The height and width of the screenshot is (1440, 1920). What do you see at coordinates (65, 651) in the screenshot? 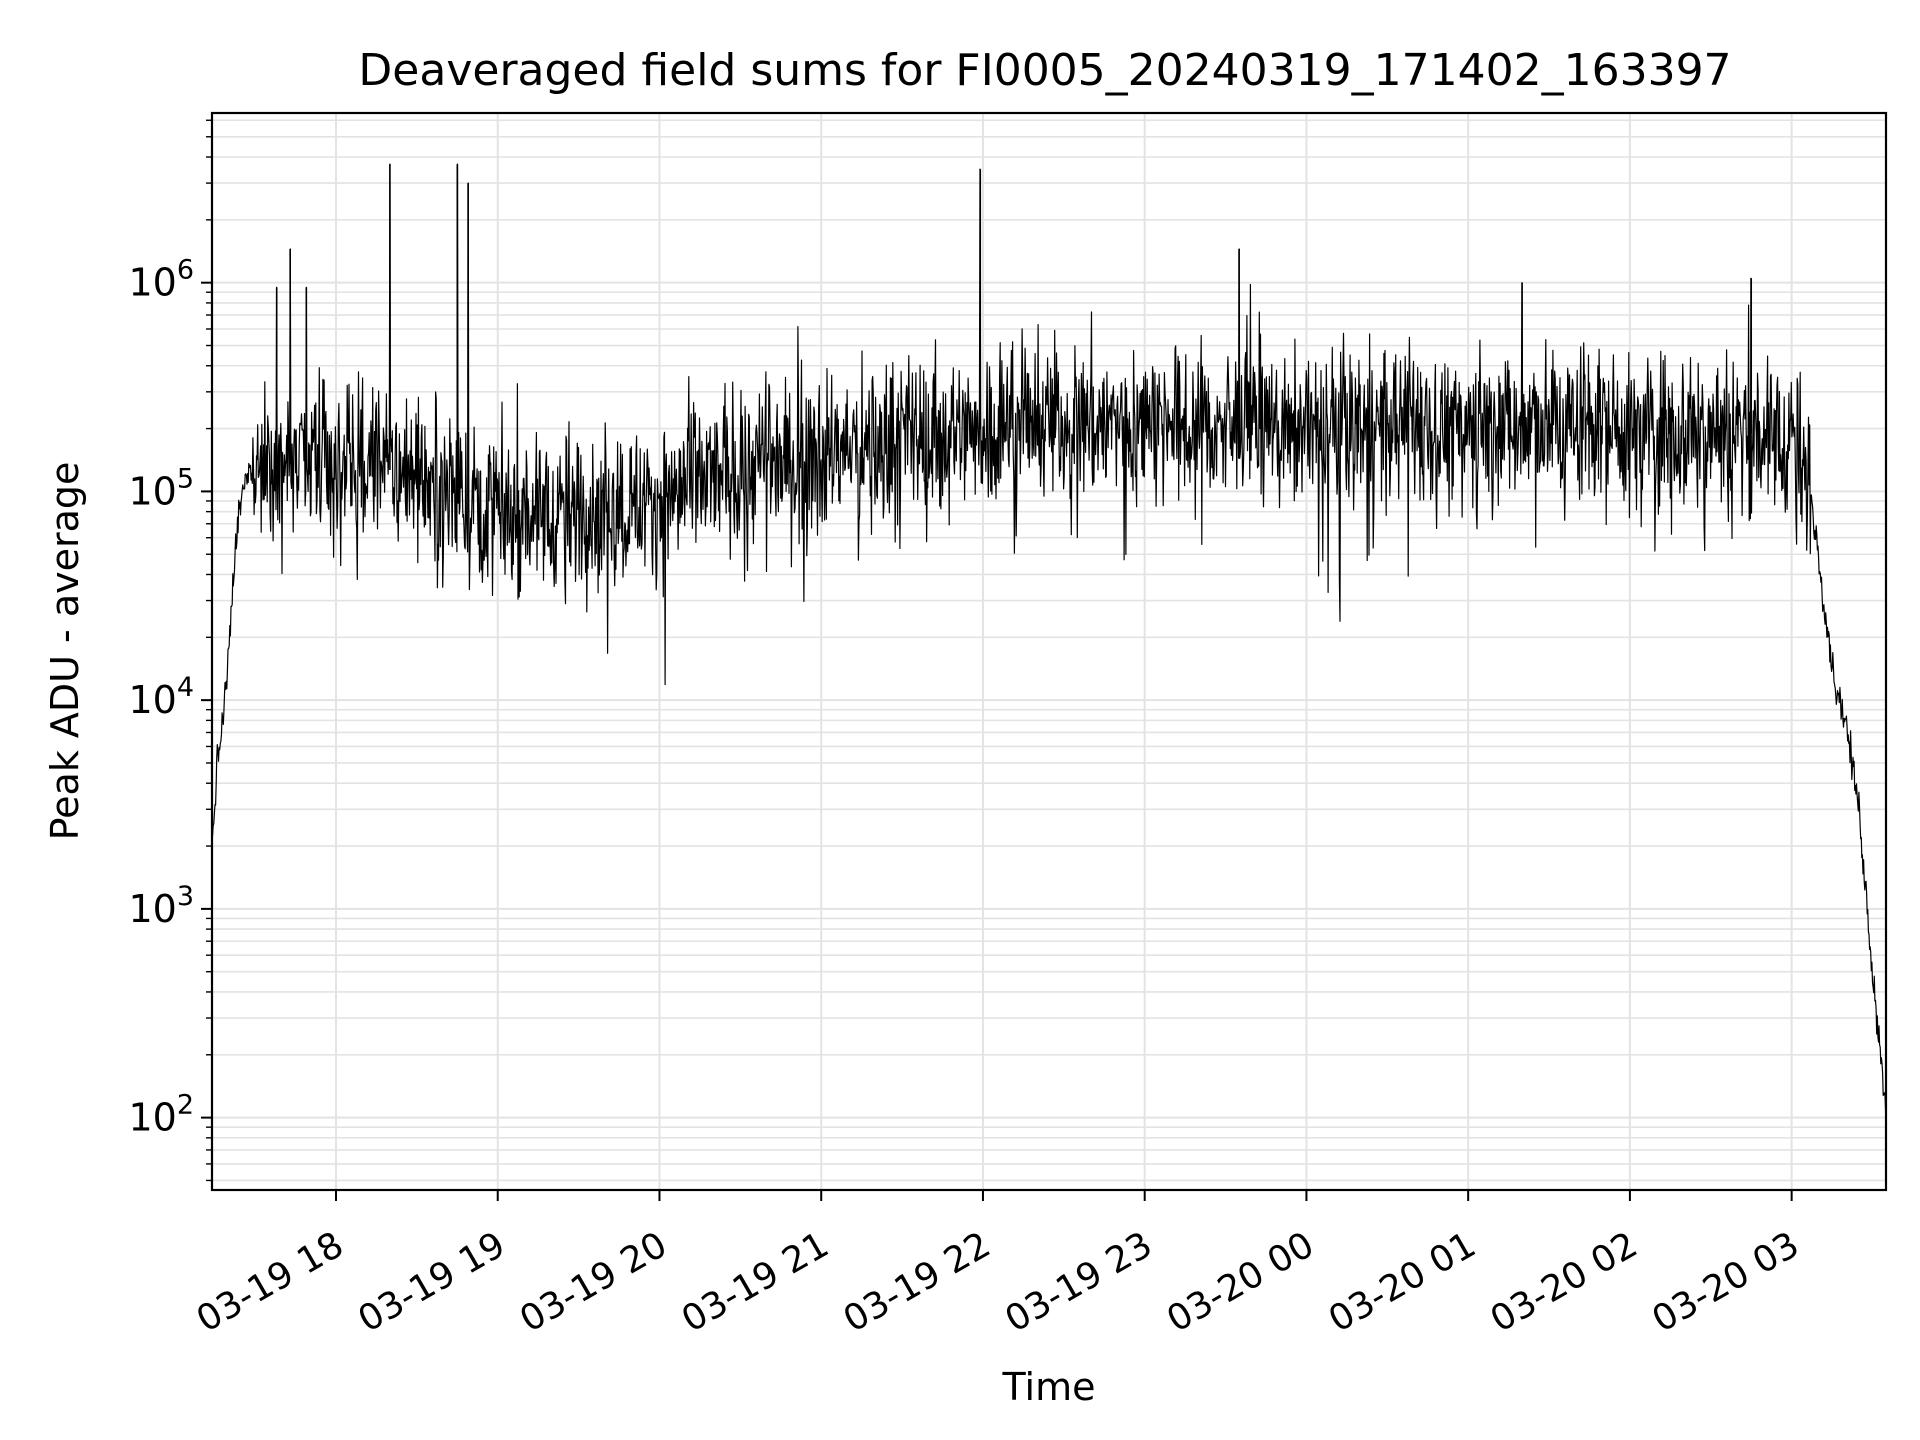
I see `y-axis-label: Peak ADU - average` at bounding box center [65, 651].